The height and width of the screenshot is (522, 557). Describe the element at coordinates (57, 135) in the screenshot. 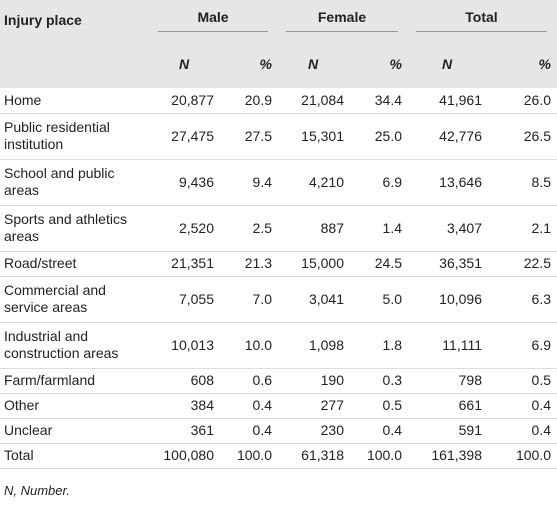

I see `row-label: Public residential institution` at that location.